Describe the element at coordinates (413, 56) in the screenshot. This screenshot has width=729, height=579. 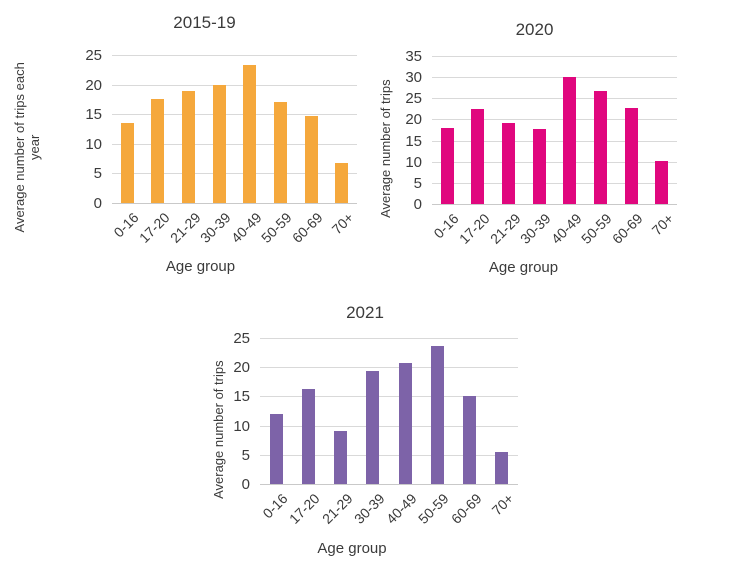
I see `y-tick-label: 35` at that location.